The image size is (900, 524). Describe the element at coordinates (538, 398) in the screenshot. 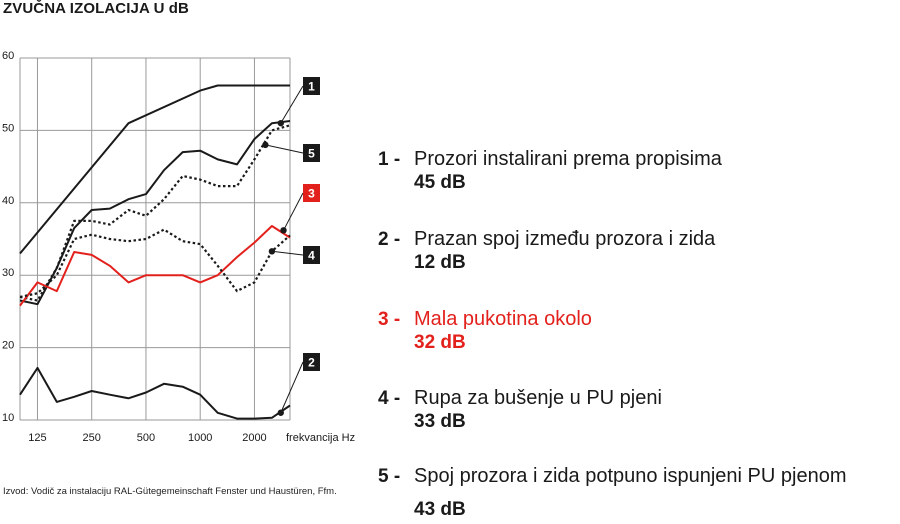

I see `legend-label: Rupa za bušenje u PU pjeni` at that location.